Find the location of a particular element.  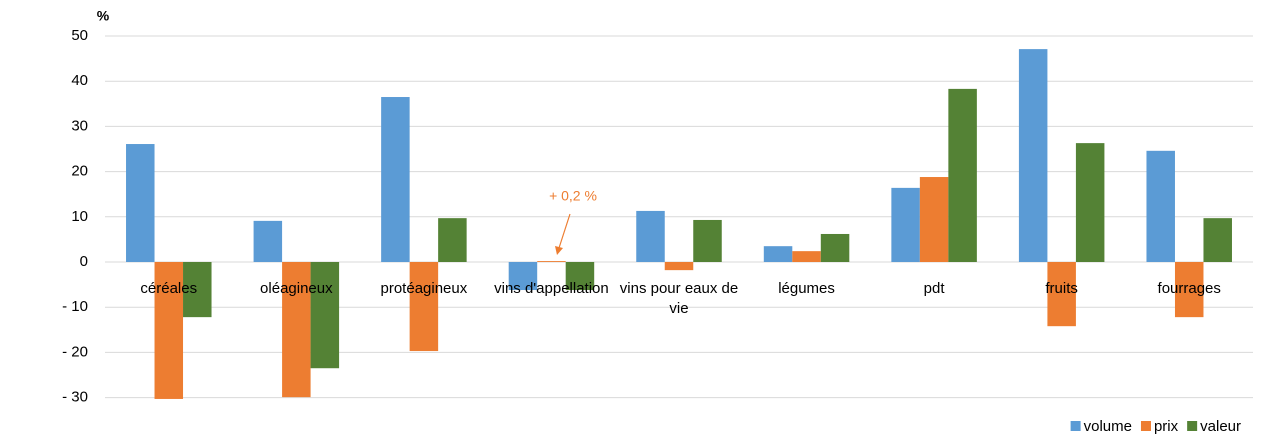

legend-label: valeur is located at coordinates (1220, 426).